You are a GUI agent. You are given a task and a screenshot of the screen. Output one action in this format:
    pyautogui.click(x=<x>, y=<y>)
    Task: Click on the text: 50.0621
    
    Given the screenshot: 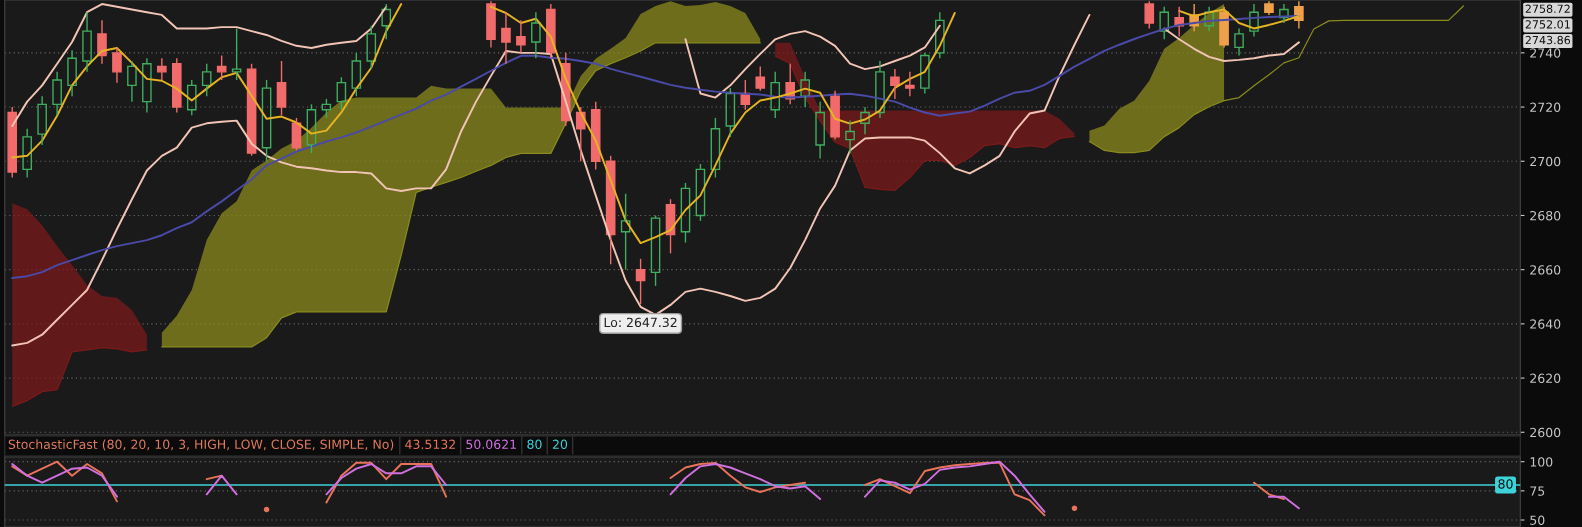 What is the action you would take?
    pyautogui.click(x=491, y=444)
    